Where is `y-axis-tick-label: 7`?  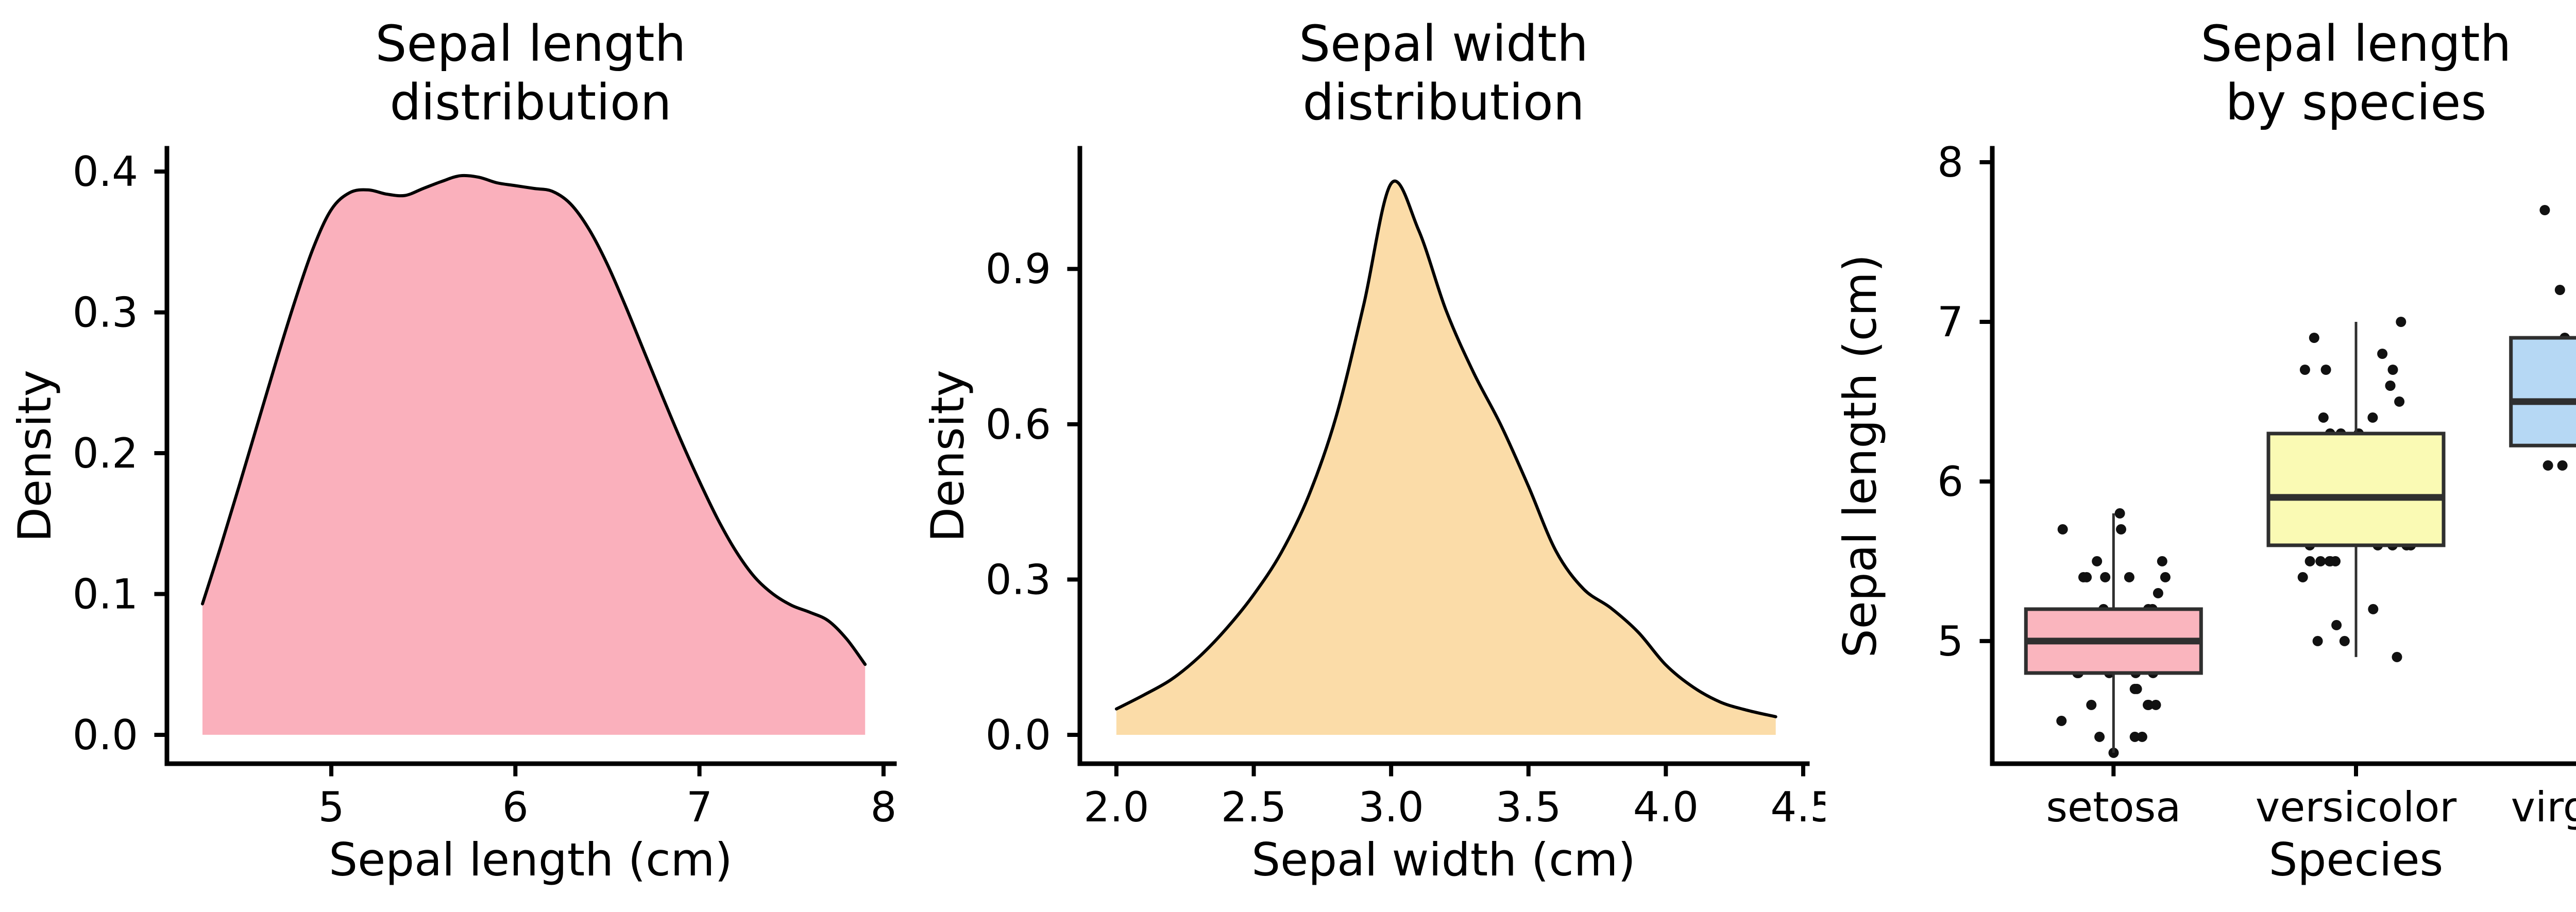 y-axis-tick-label: 7 is located at coordinates (1950, 322).